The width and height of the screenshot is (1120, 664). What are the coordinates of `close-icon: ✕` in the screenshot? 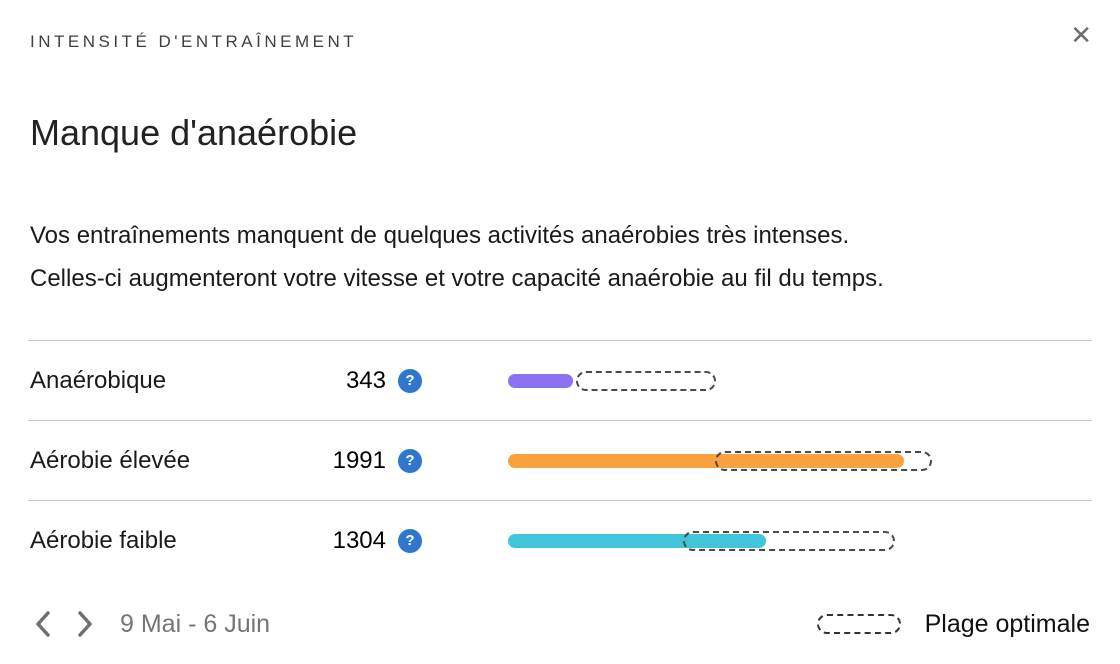 It's located at (1081, 35).